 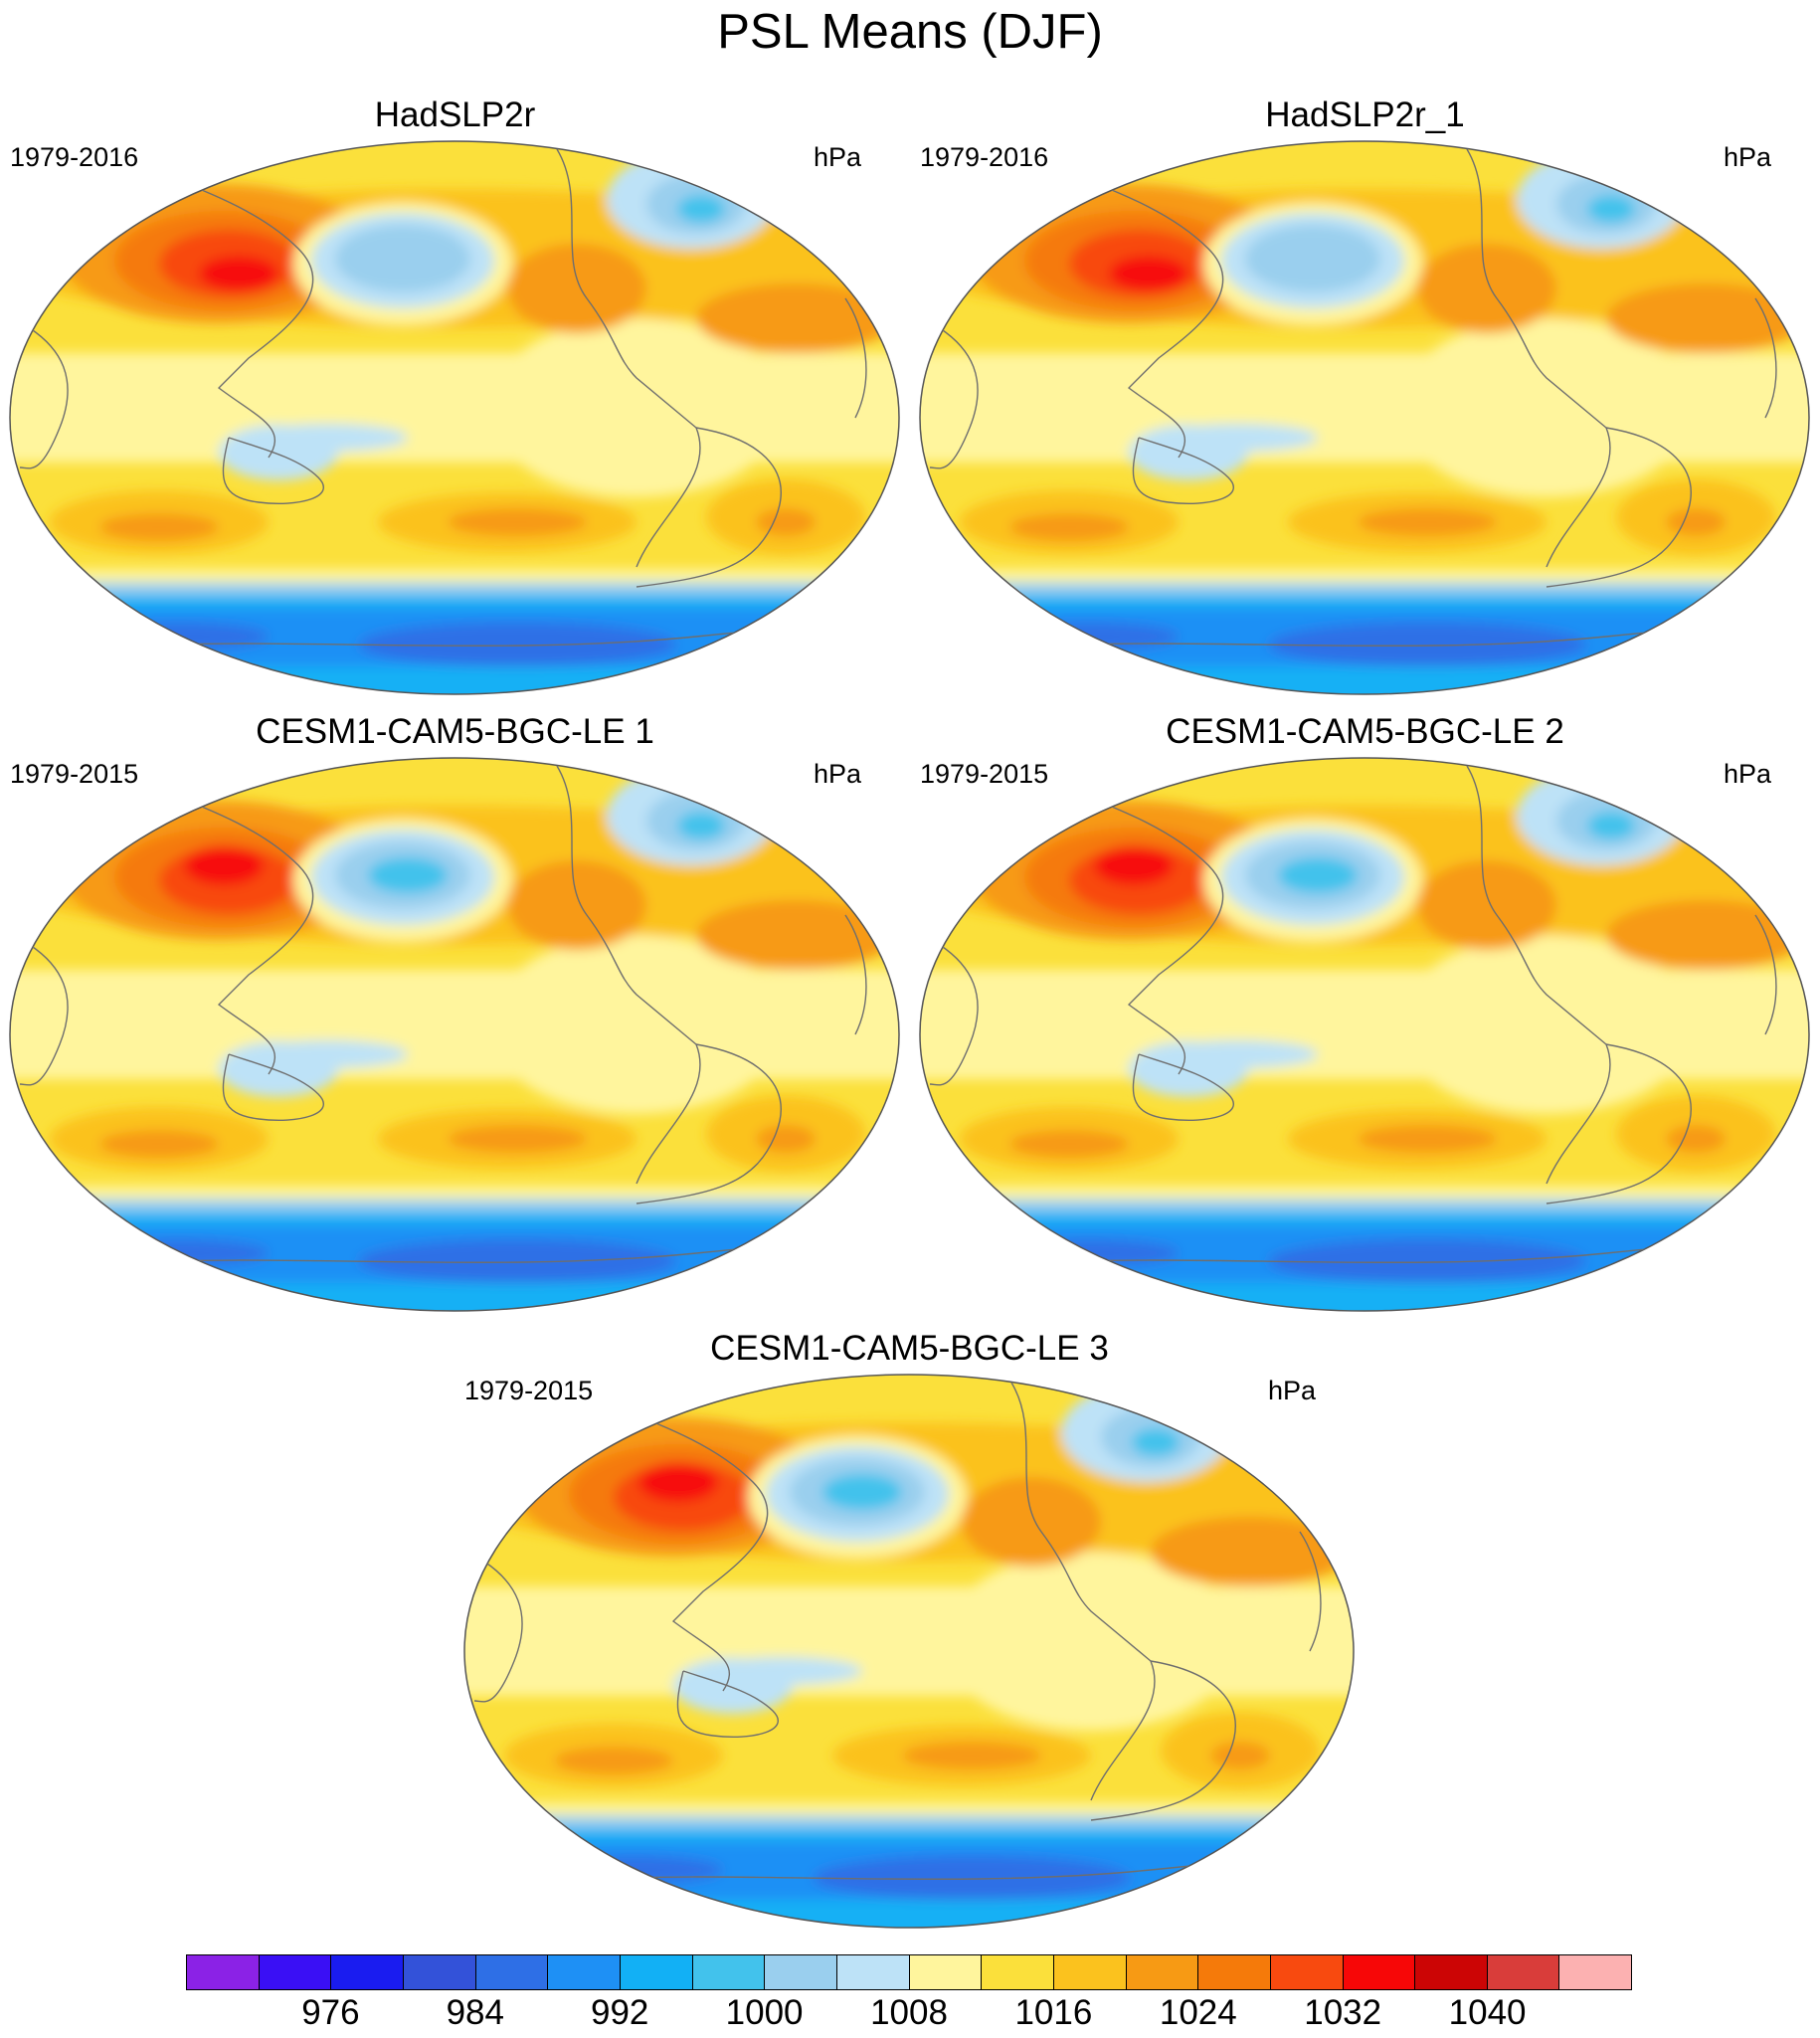 I want to click on colorbar-tick-label: 1000, so click(x=764, y=2012).